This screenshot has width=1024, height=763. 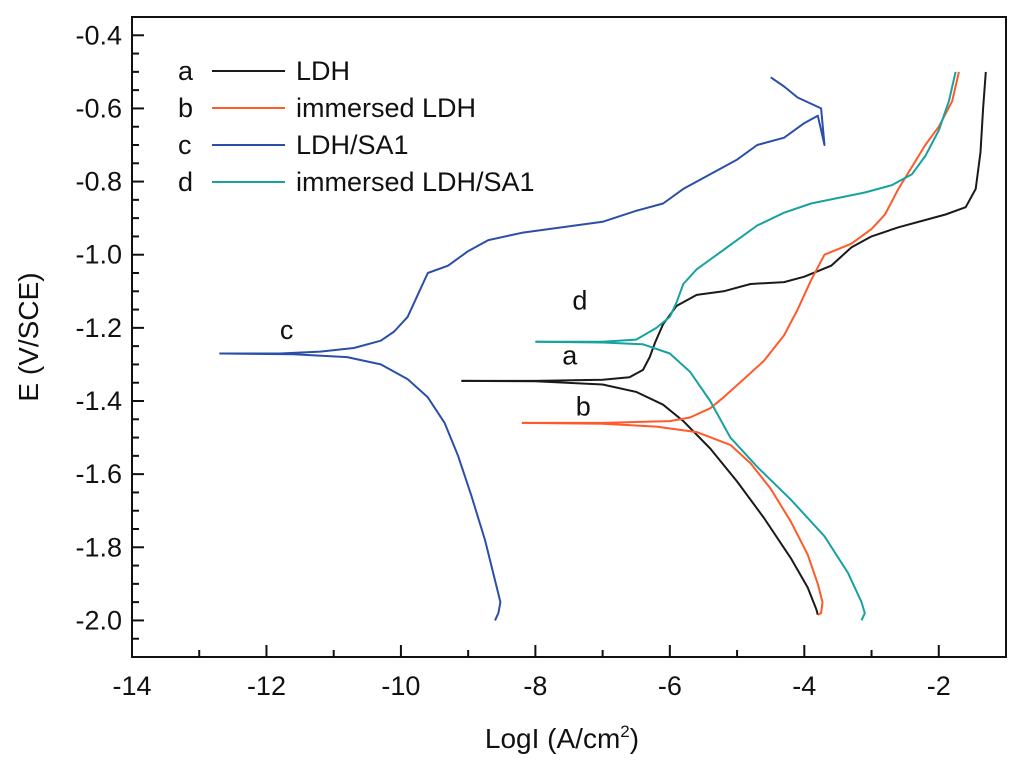 What do you see at coordinates (435, 354) in the screenshot?
I see `curve-labels: ab c d` at bounding box center [435, 354].